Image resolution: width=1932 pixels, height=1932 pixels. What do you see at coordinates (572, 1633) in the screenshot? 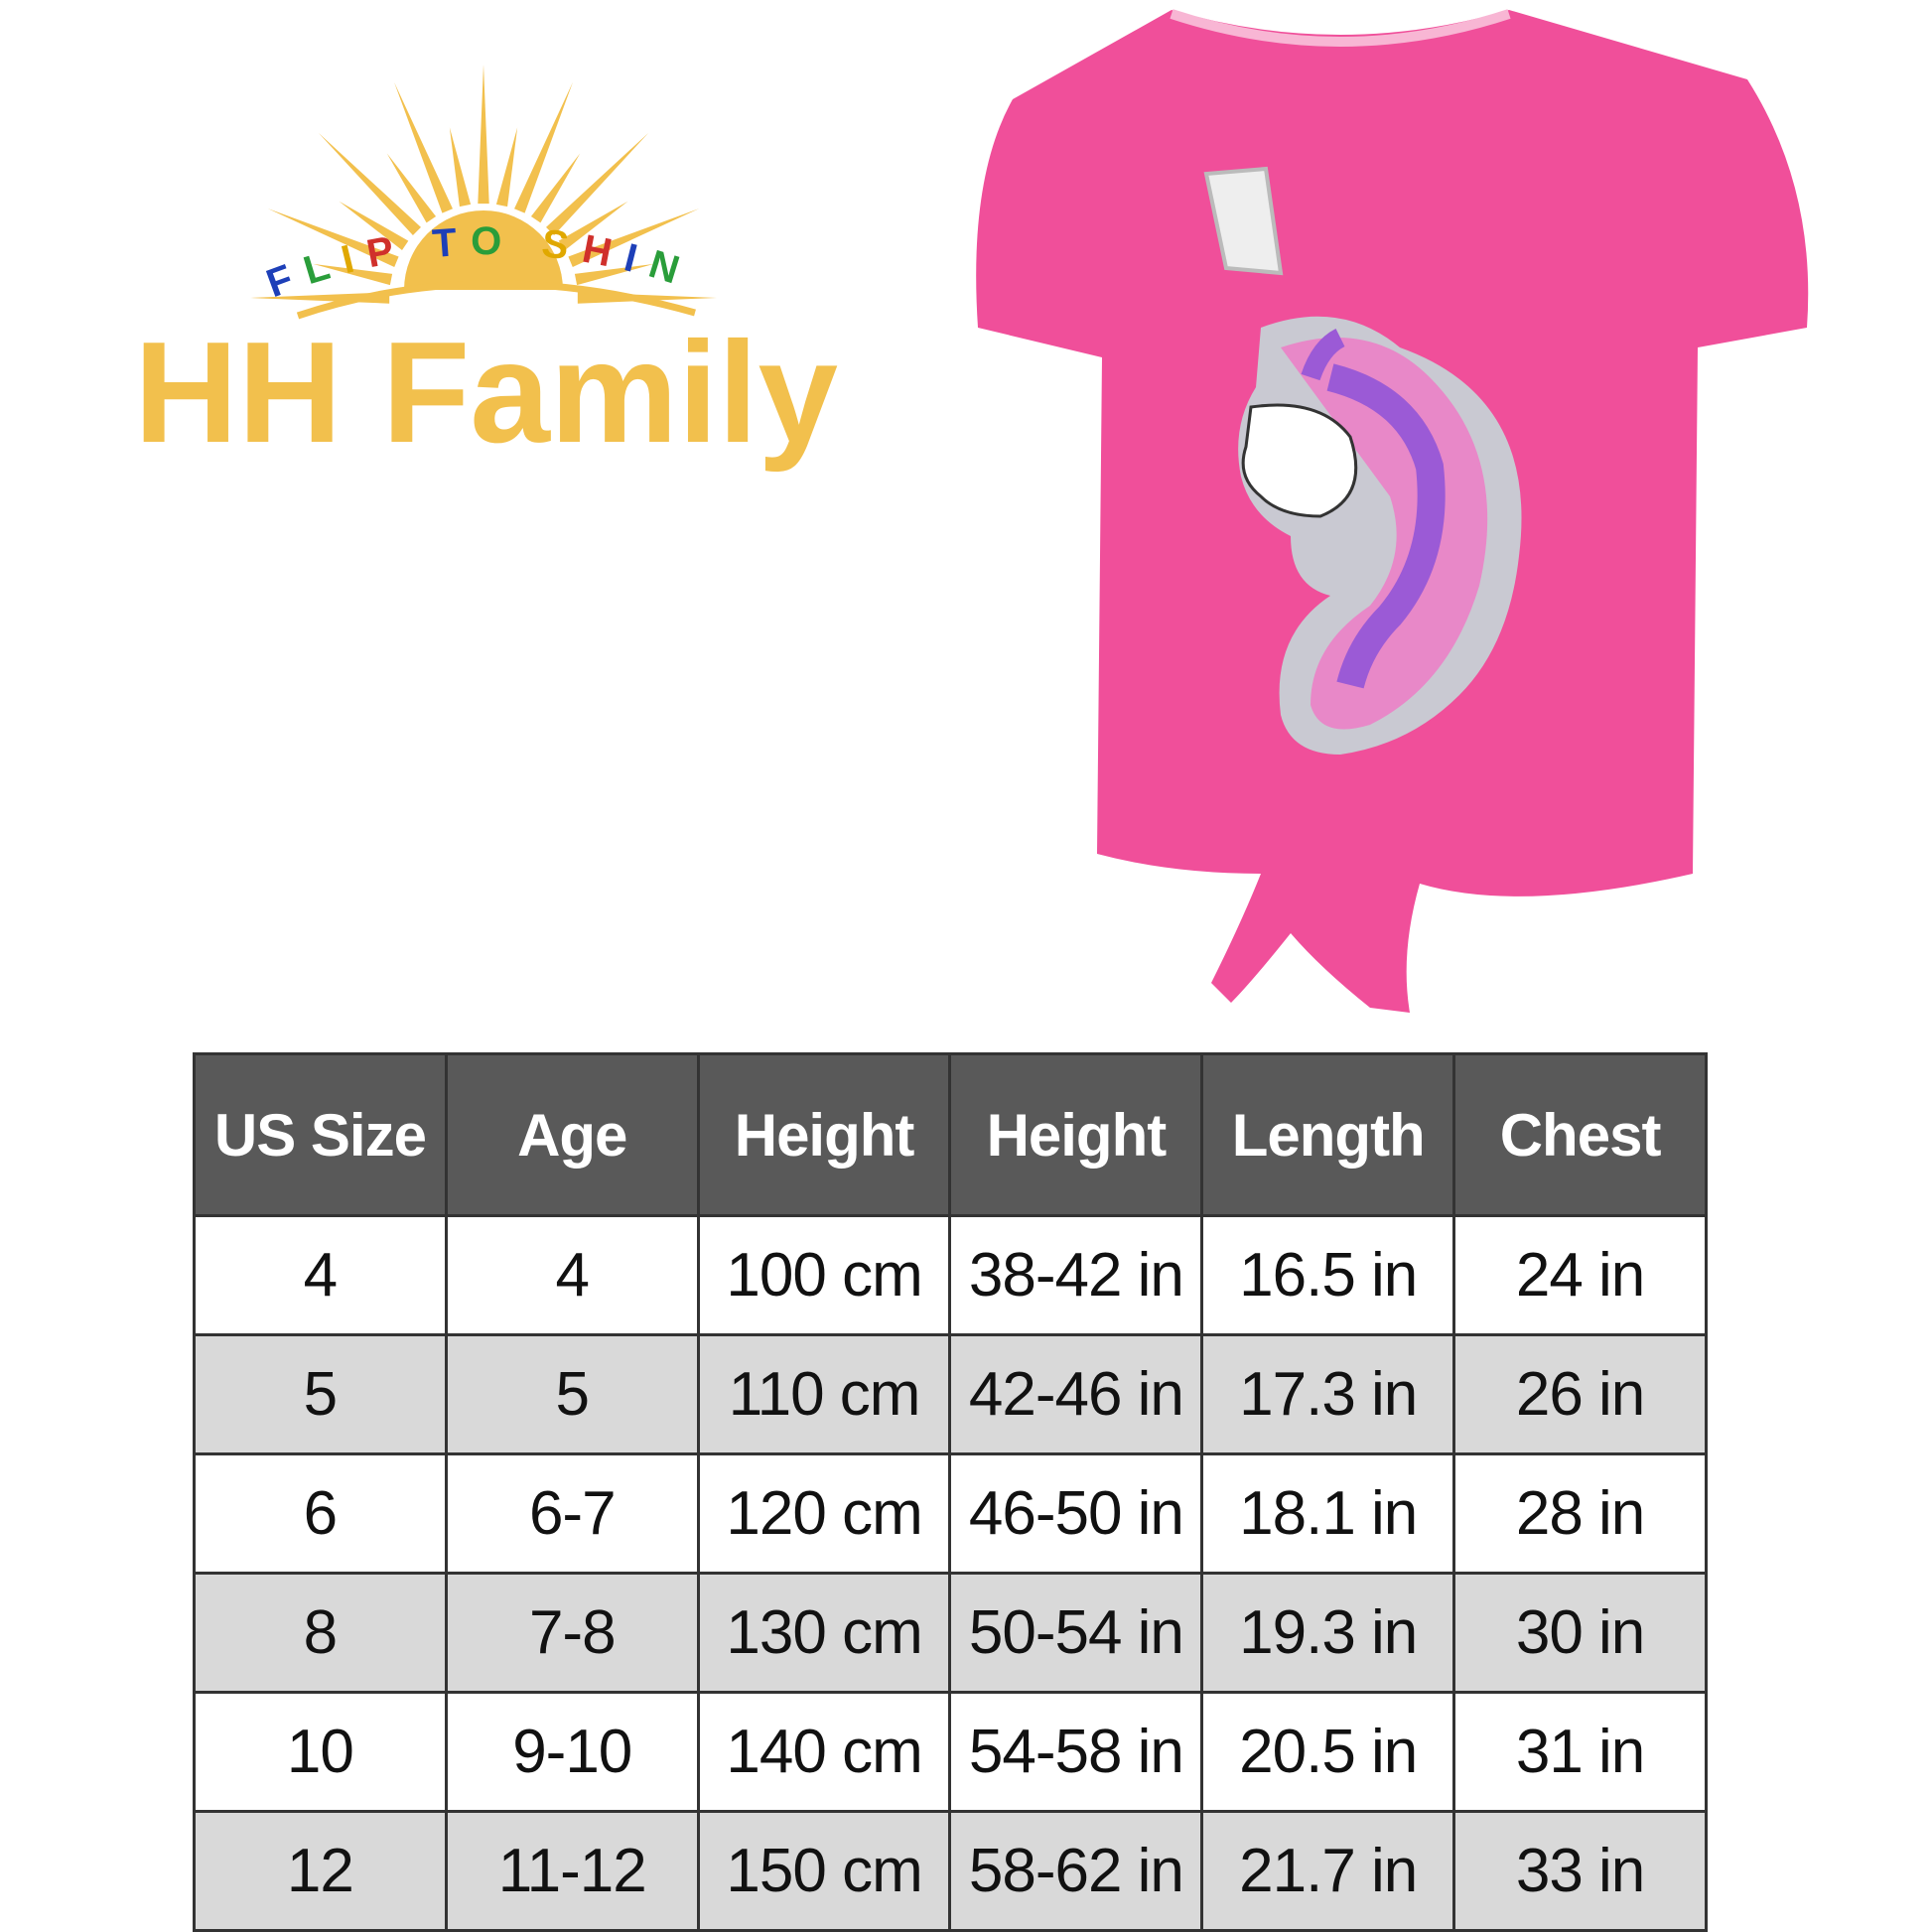
I see `table-cell: 7-8` at bounding box center [572, 1633].